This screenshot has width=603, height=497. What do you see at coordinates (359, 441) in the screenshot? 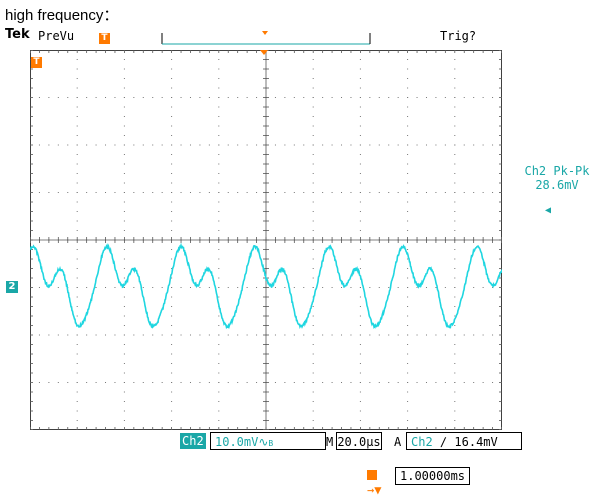
I see `timebase-value: 20.0µs` at bounding box center [359, 441].